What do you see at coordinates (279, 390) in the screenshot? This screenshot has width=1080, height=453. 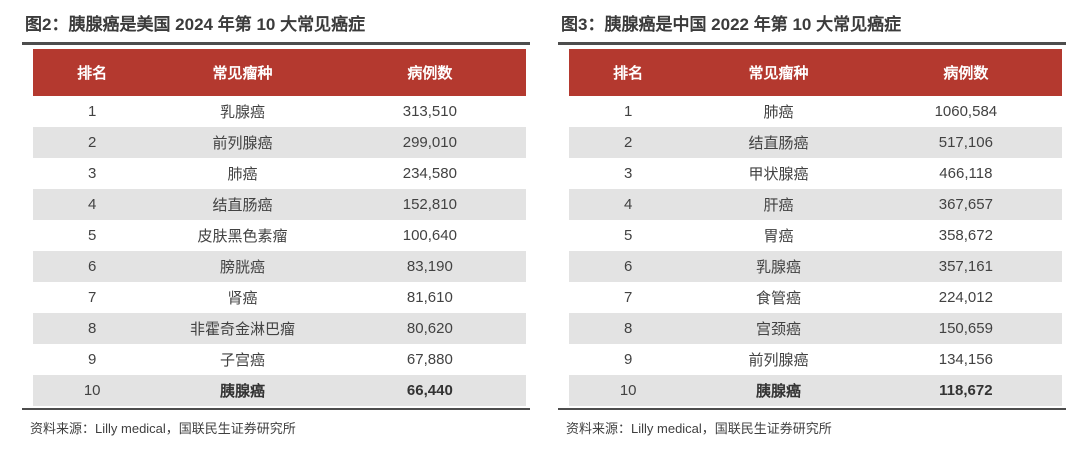 I see `table-row: 10 胰腺癌 66,440` at bounding box center [279, 390].